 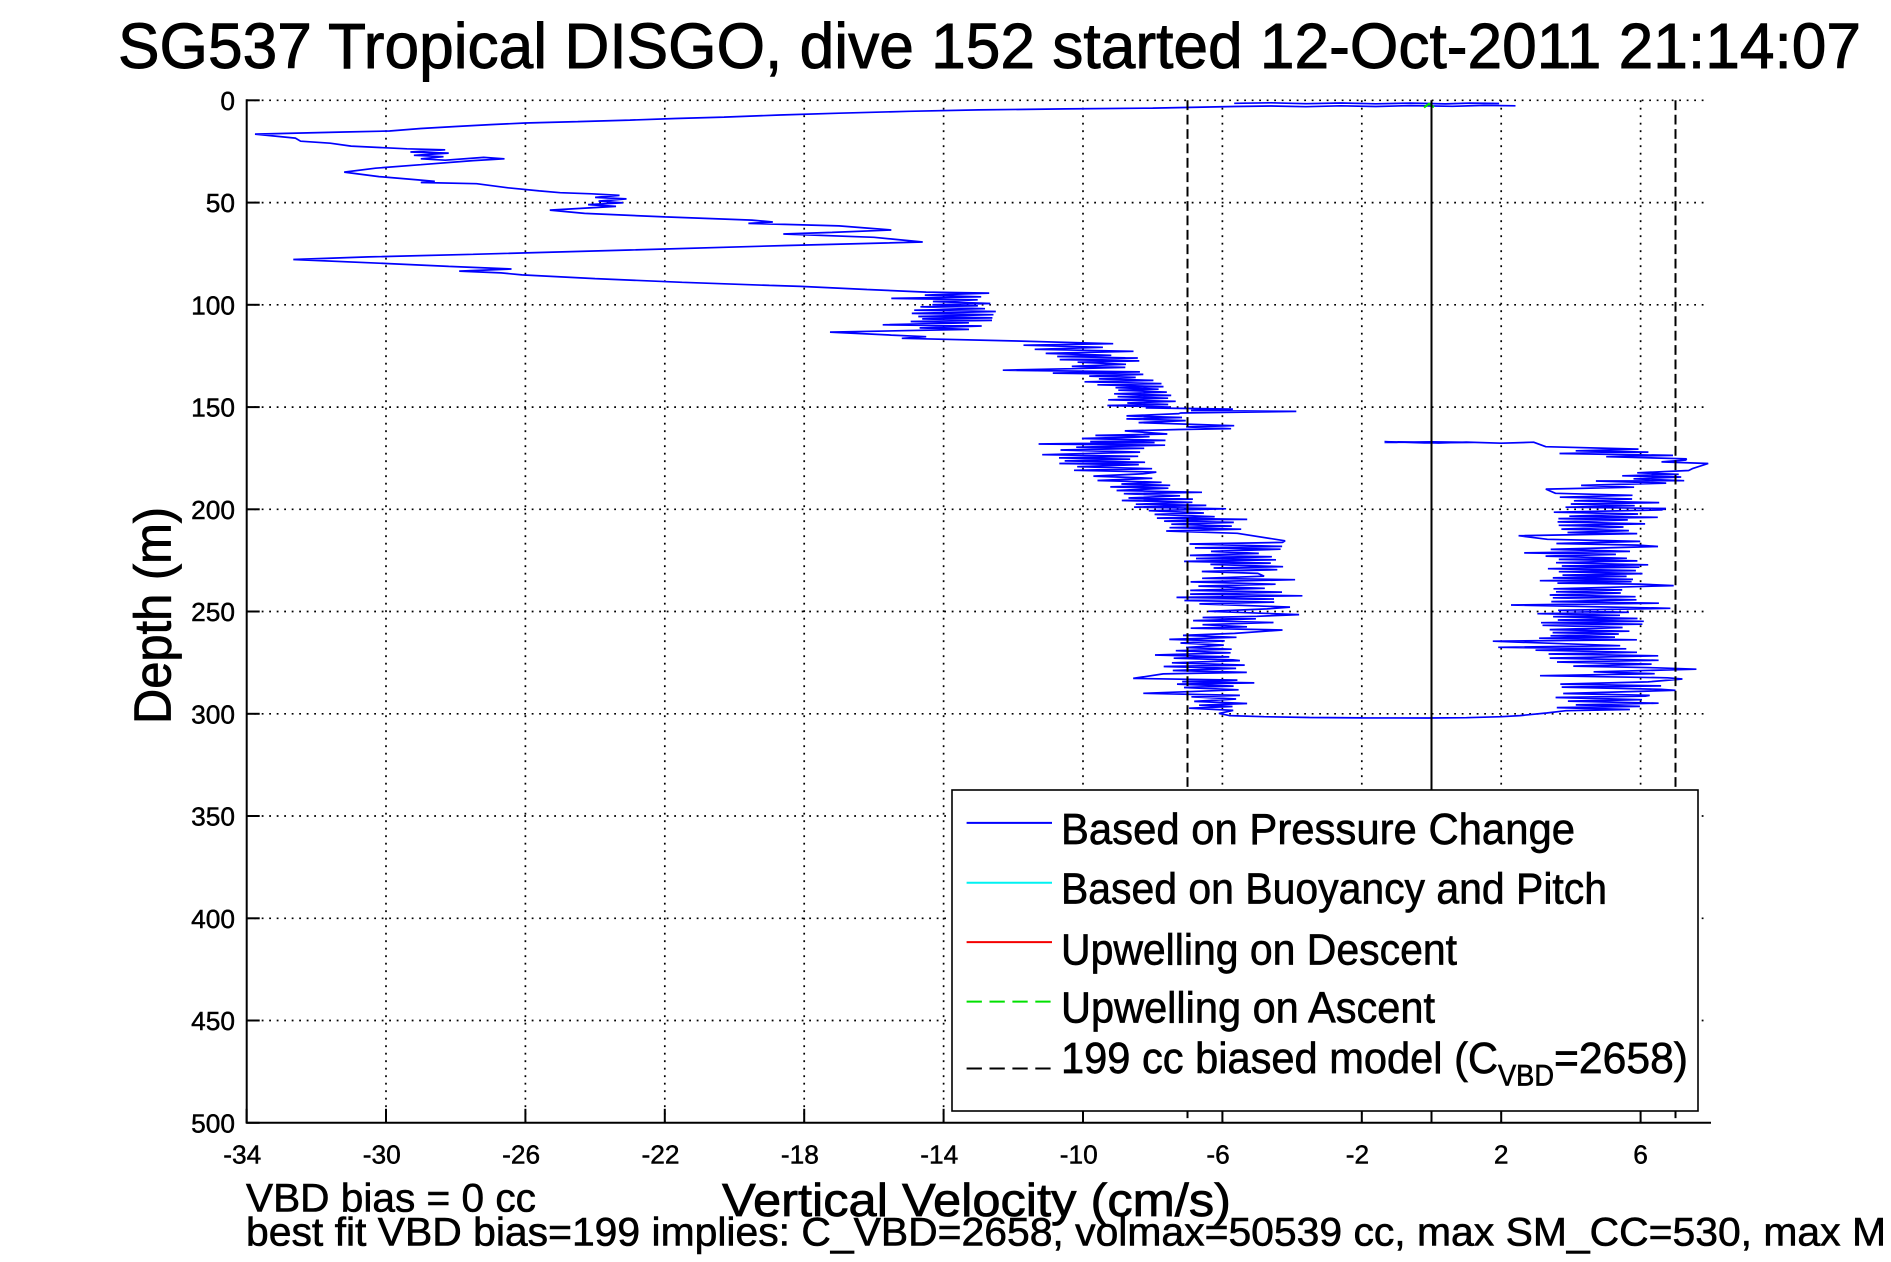 What do you see at coordinates (1318, 829) in the screenshot?
I see `svg-text: Based on Pressure Change` at bounding box center [1318, 829].